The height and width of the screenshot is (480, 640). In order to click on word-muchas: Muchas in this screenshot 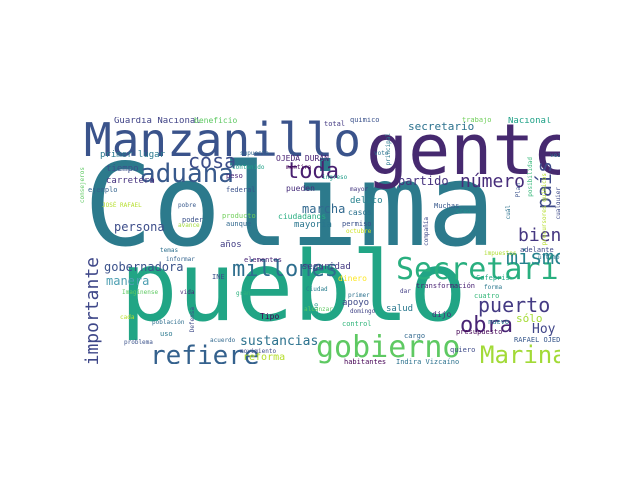, I will do `click(447, 206)`.